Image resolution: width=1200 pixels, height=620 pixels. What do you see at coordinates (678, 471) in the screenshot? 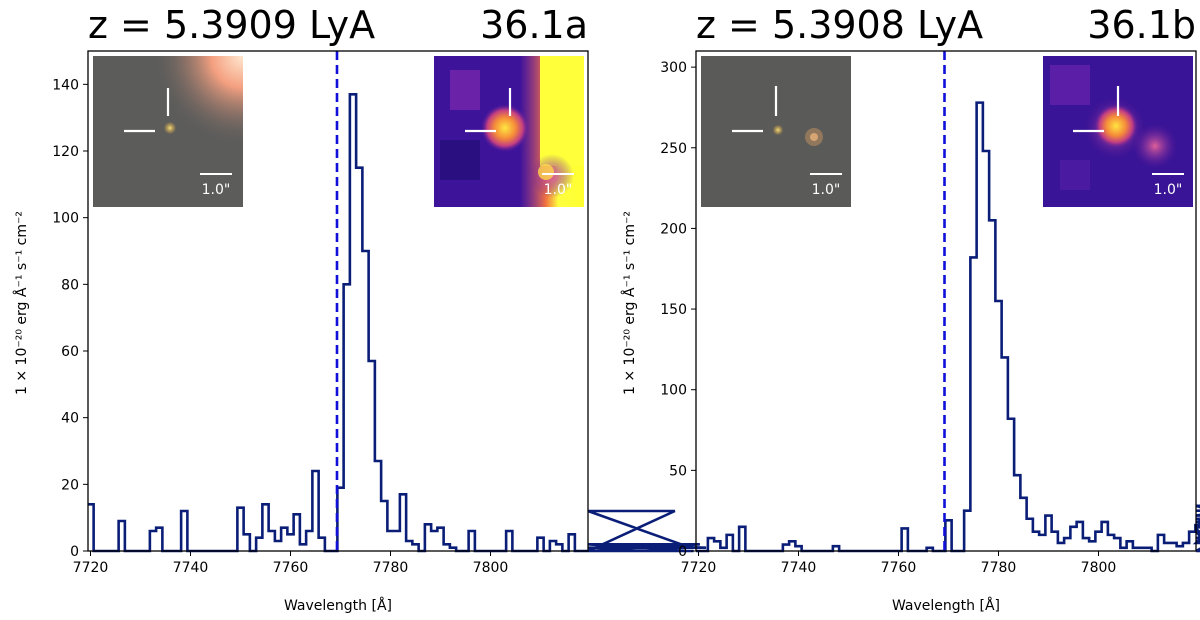
I see `y-tick-label: 50` at bounding box center [678, 471].